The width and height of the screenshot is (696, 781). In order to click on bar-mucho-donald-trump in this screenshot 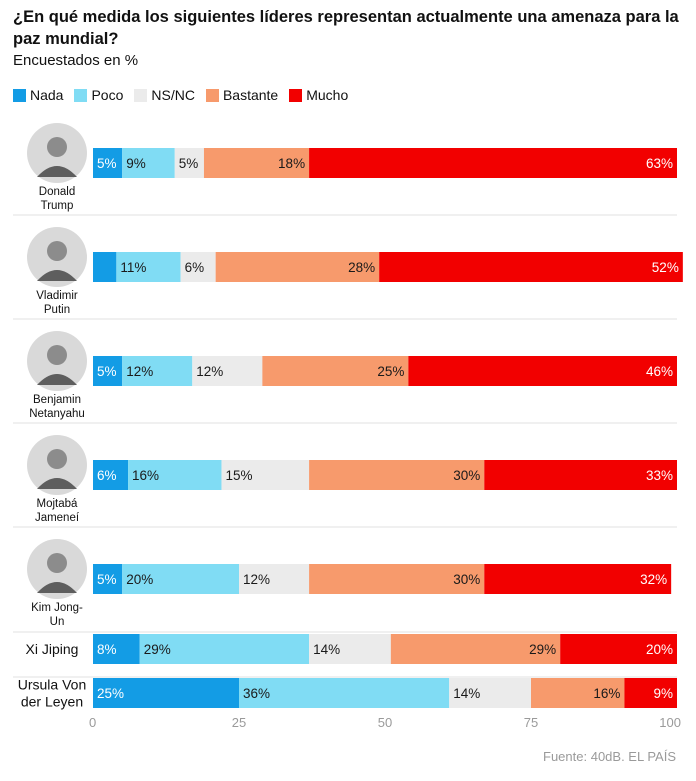, I will do `click(493, 163)`.